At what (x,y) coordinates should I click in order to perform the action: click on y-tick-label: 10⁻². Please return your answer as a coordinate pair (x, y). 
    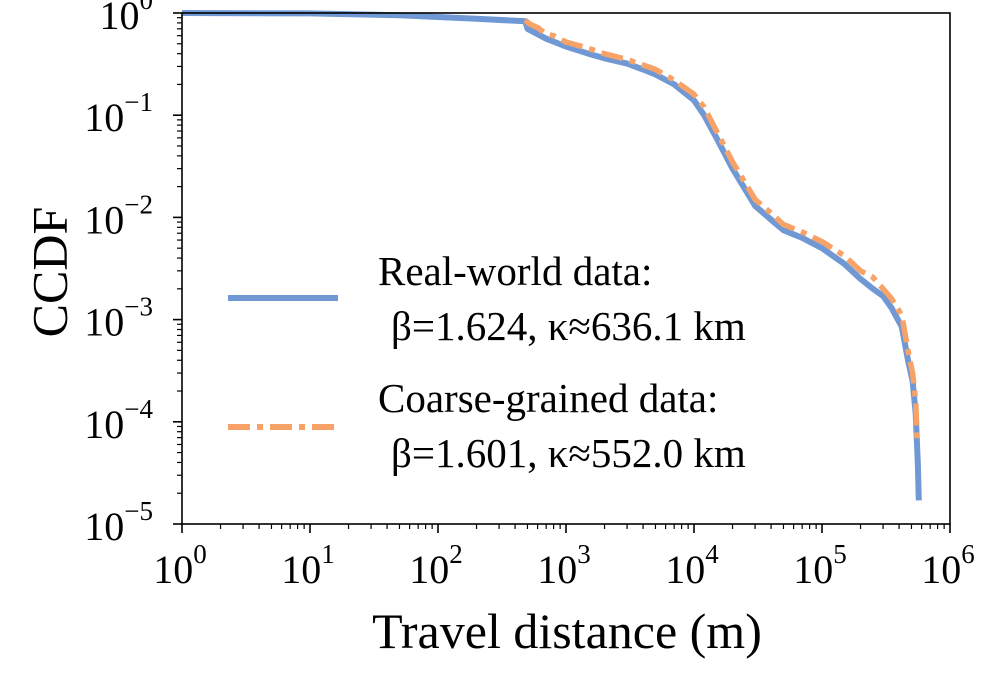
    Looking at the image, I should click on (118, 215).